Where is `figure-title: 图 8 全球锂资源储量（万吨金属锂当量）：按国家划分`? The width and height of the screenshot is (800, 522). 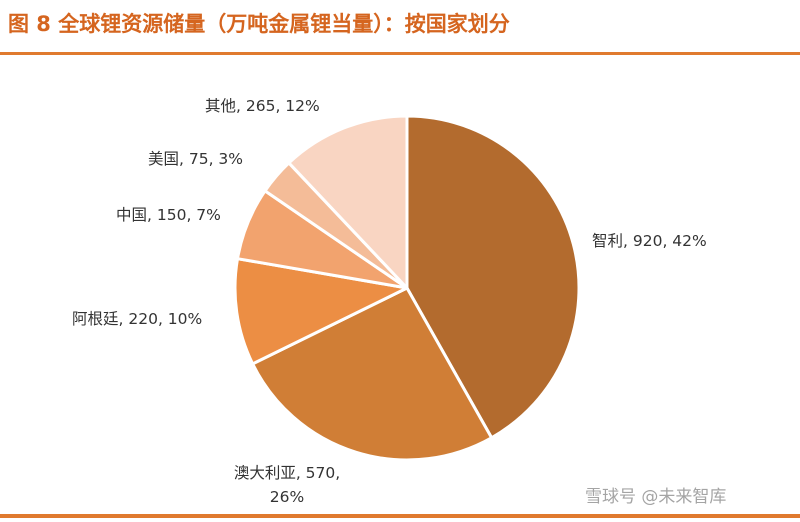
figure-title: 图 8 全球锂资源储量（万吨金属锂当量）：按国家划分 is located at coordinates (259, 24).